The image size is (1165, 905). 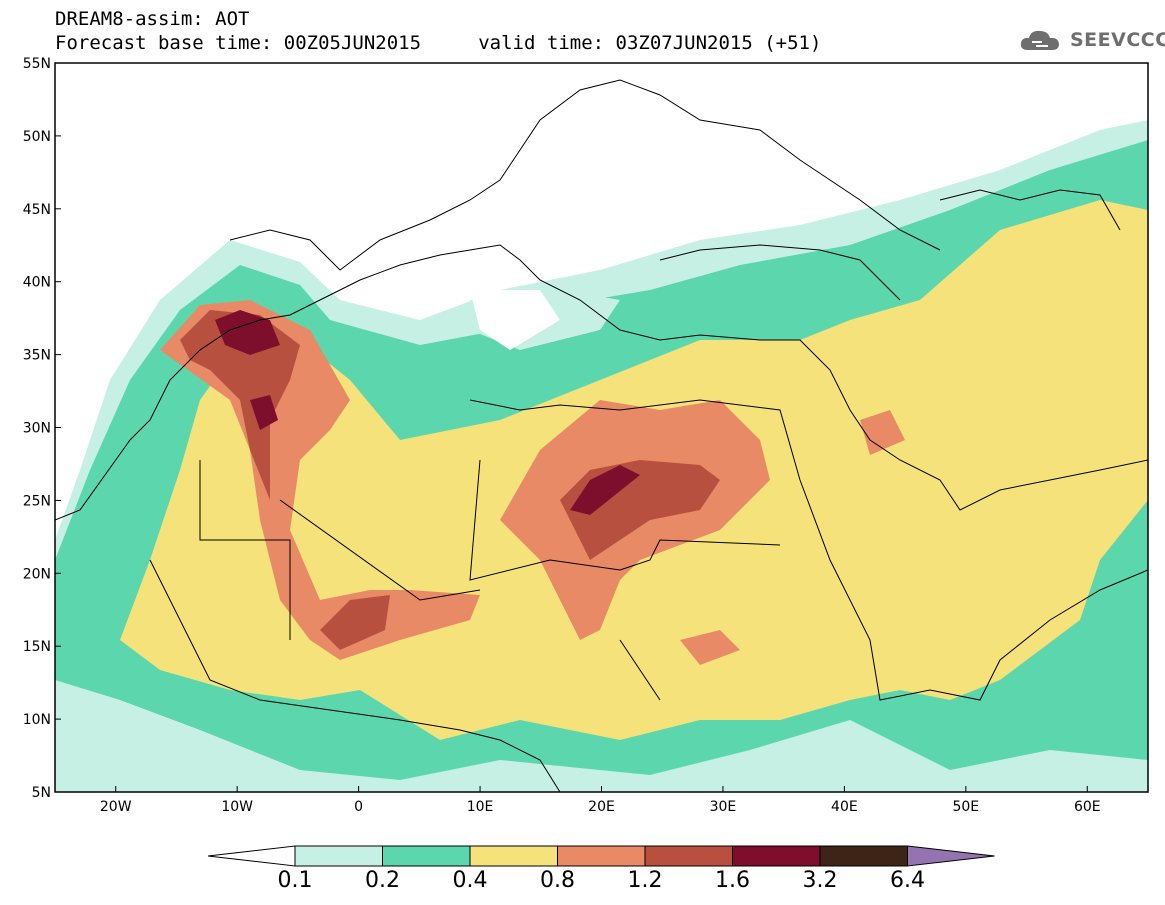 I want to click on lon-tick-label: 50E, so click(x=965, y=807).